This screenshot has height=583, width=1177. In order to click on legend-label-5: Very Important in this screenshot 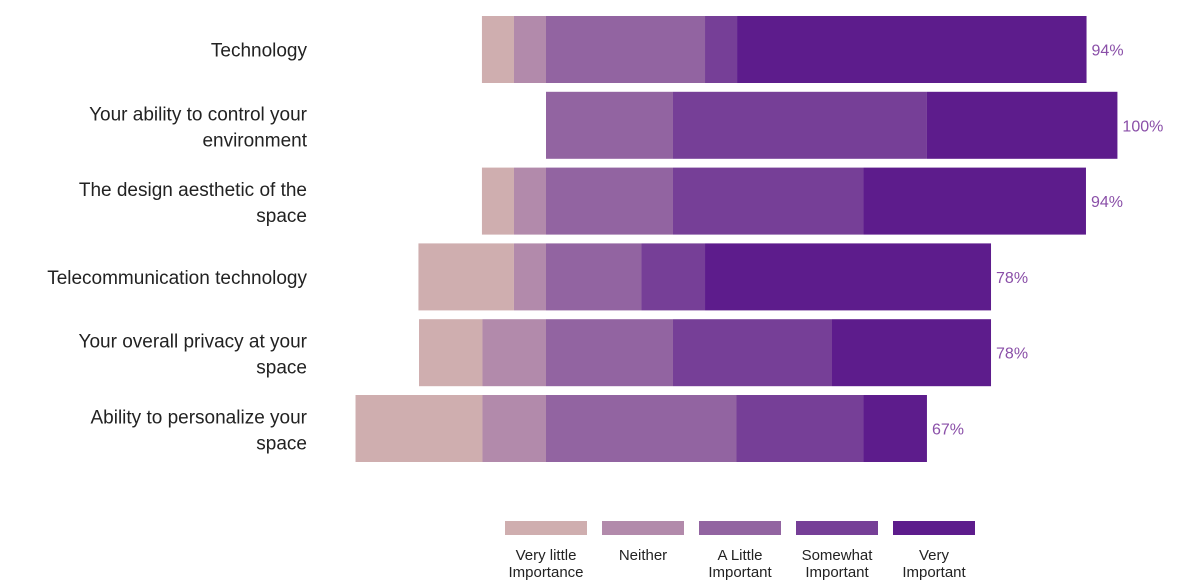, I will do `click(934, 564)`.